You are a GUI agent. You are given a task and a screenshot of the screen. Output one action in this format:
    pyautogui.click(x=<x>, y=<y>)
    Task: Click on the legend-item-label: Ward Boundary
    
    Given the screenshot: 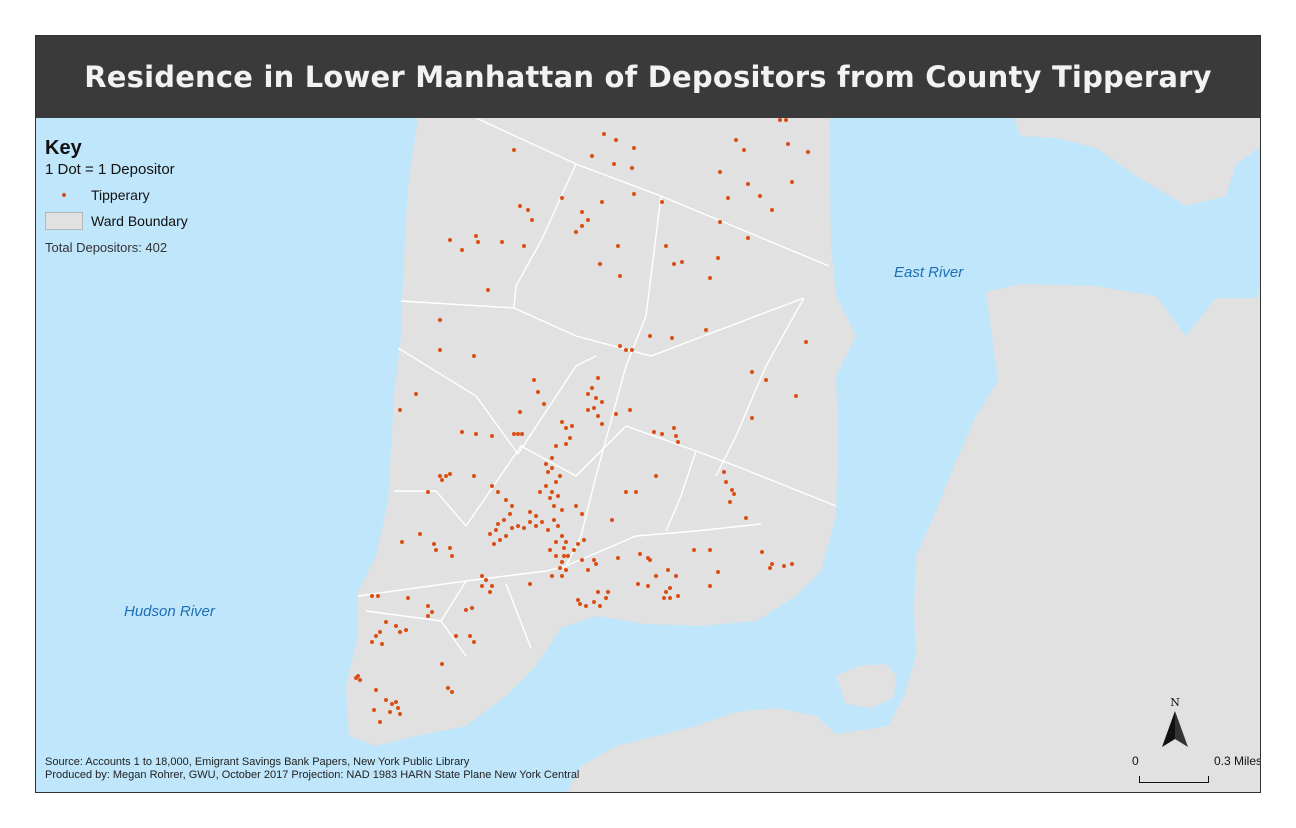 What is the action you would take?
    pyautogui.click(x=139, y=221)
    